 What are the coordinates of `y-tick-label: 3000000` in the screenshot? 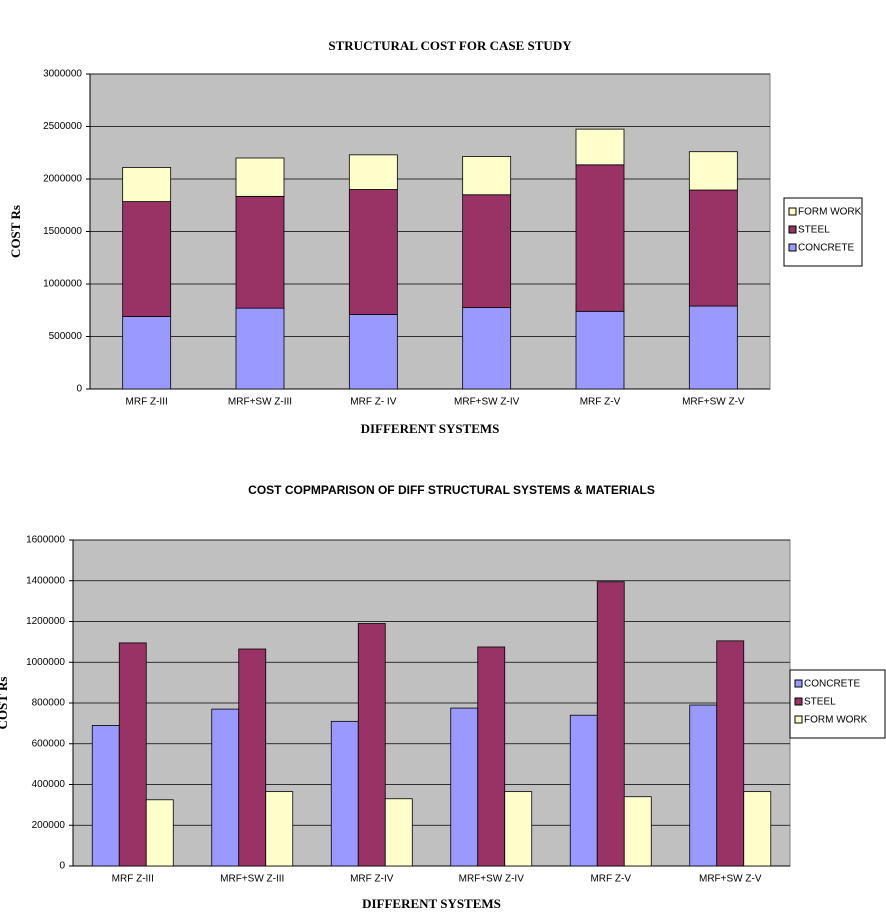 It's located at (62, 74).